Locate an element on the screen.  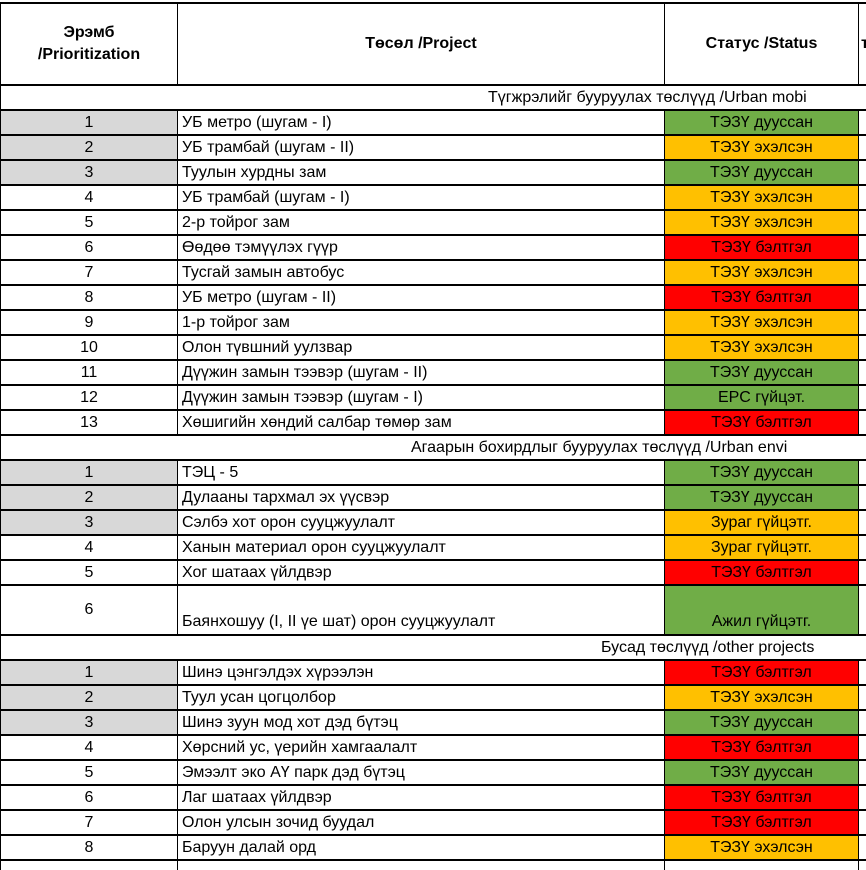
project-cell: Дүүжин замын тээвэр (шугам - II) is located at coordinates (421, 373).